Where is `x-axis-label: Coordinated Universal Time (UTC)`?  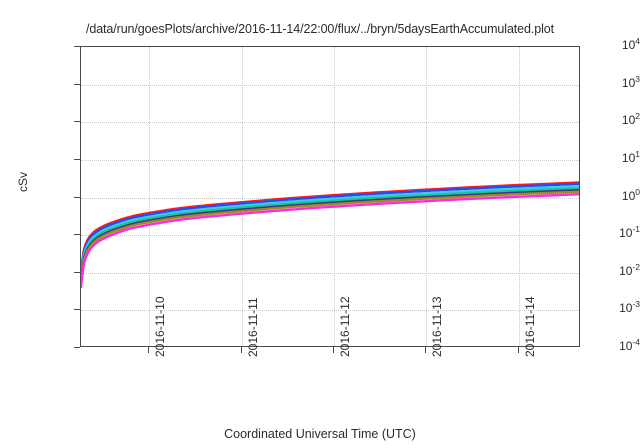
x-axis-label: Coordinated Universal Time (UTC) is located at coordinates (320, 434).